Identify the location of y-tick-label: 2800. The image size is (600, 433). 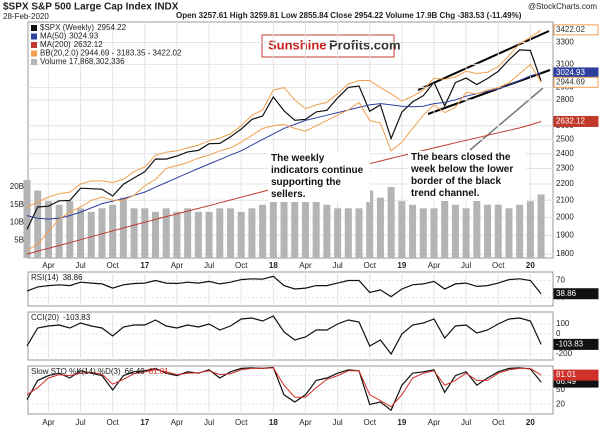
(565, 99).